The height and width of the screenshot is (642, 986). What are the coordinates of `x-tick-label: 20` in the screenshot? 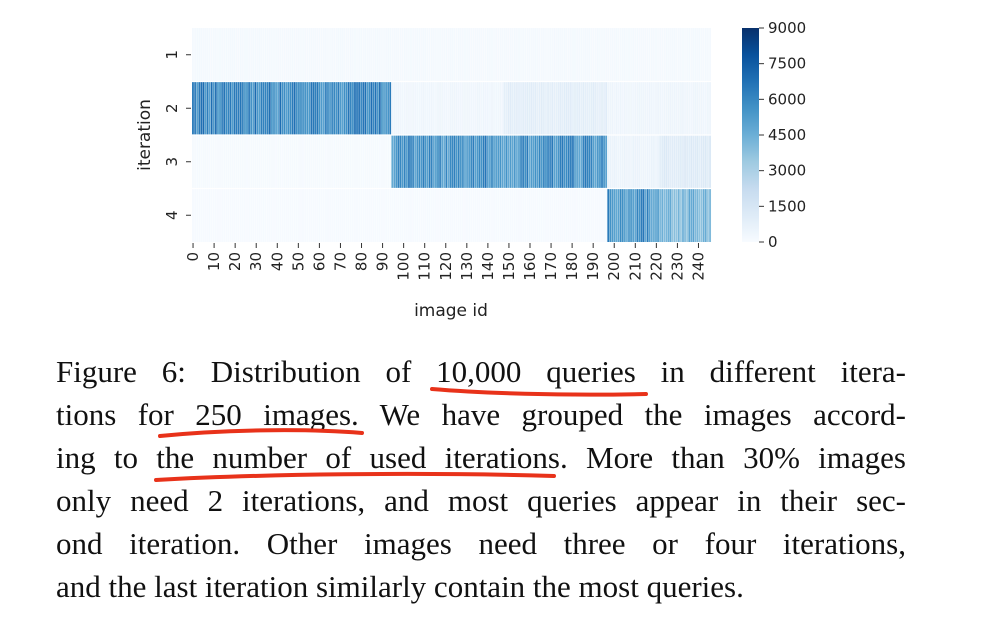 It's located at (235, 261).